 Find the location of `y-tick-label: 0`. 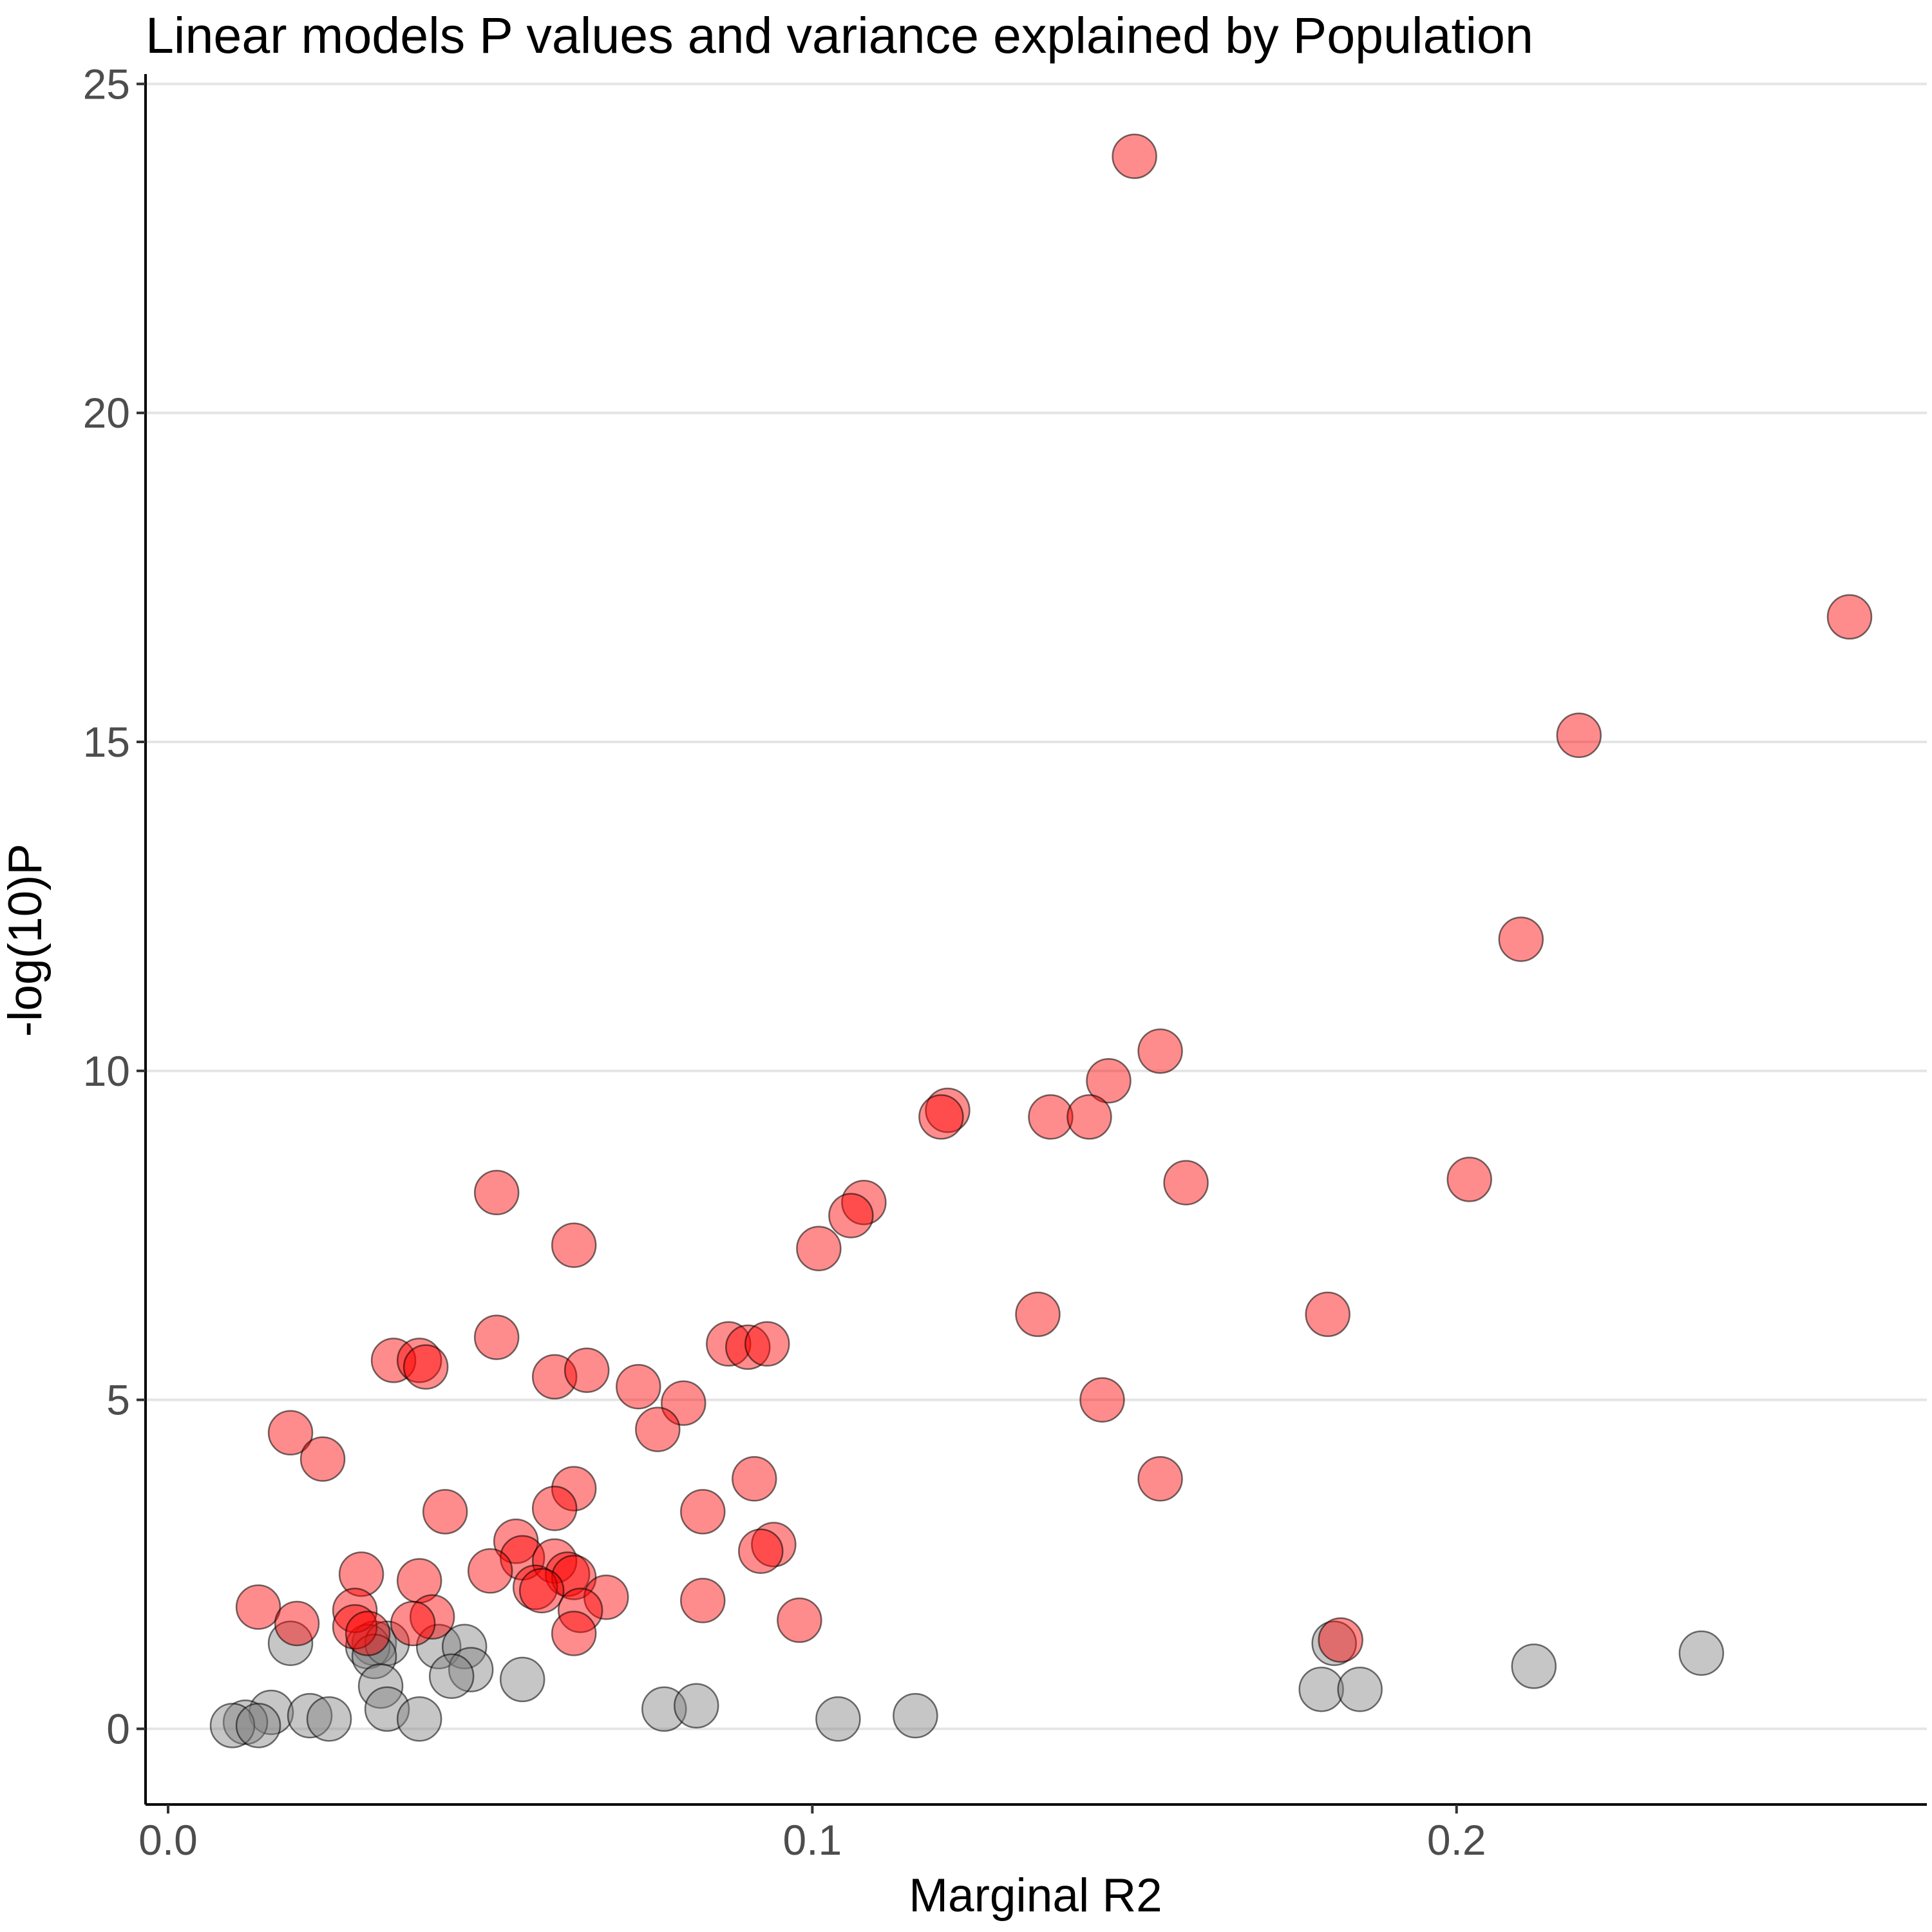

y-tick-label: 0 is located at coordinates (118, 1729).